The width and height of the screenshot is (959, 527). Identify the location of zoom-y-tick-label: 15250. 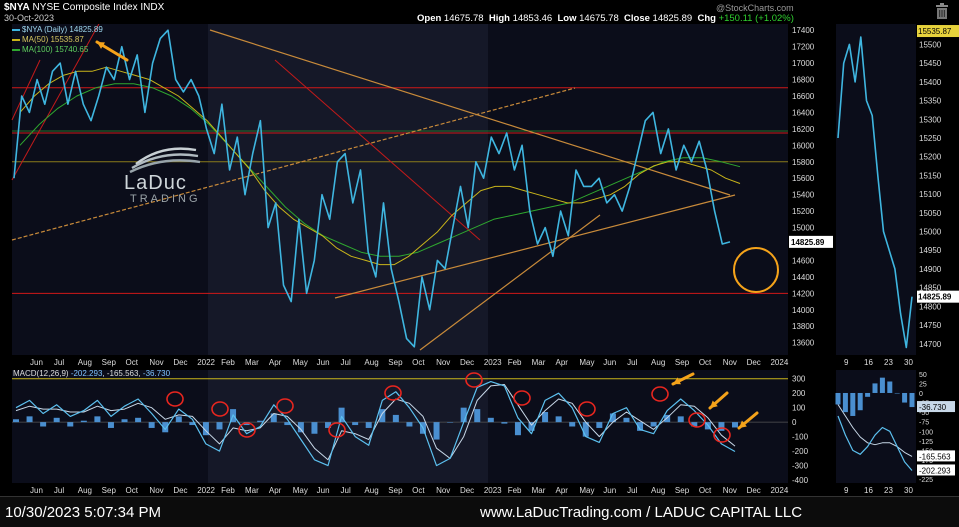
(930, 138).